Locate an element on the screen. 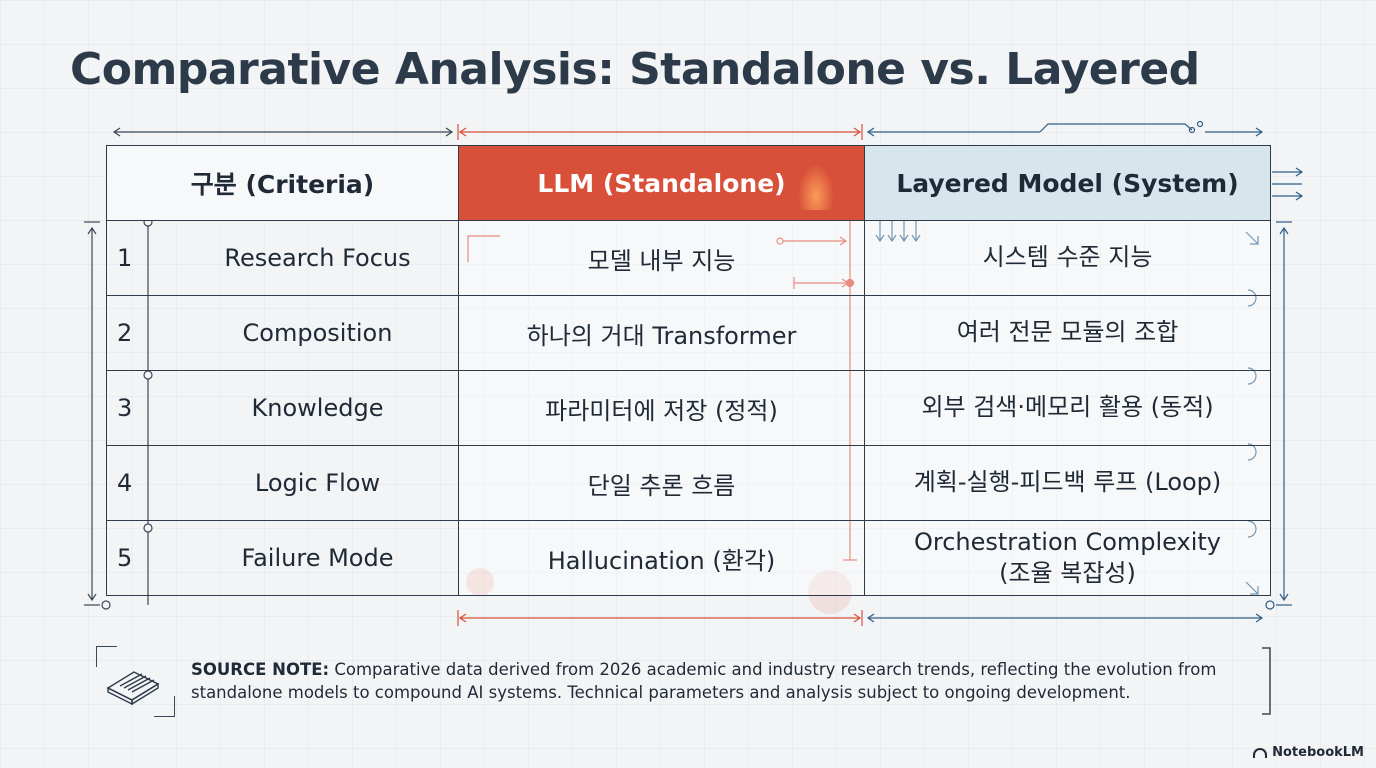 The height and width of the screenshot is (768, 1376). header-llm: LLM (Standalone) is located at coordinates (661, 183).